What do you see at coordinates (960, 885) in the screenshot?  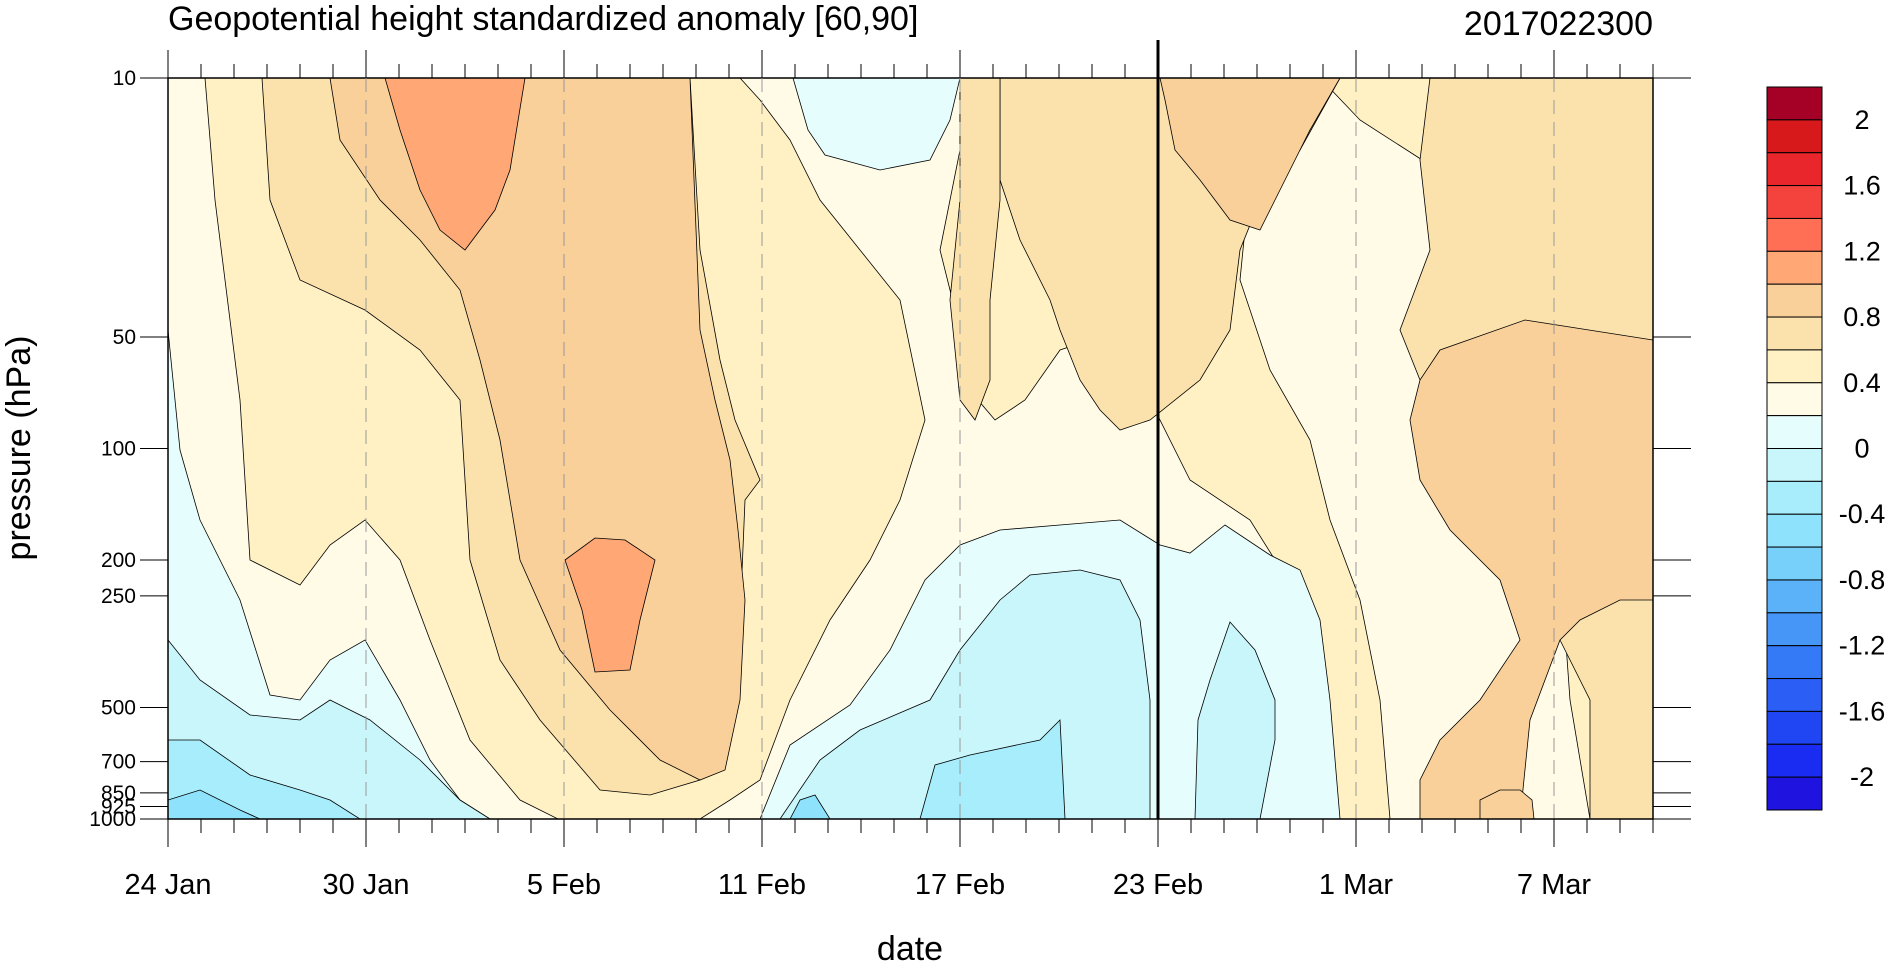 I see `x-tick-label: 17 Feb` at bounding box center [960, 885].